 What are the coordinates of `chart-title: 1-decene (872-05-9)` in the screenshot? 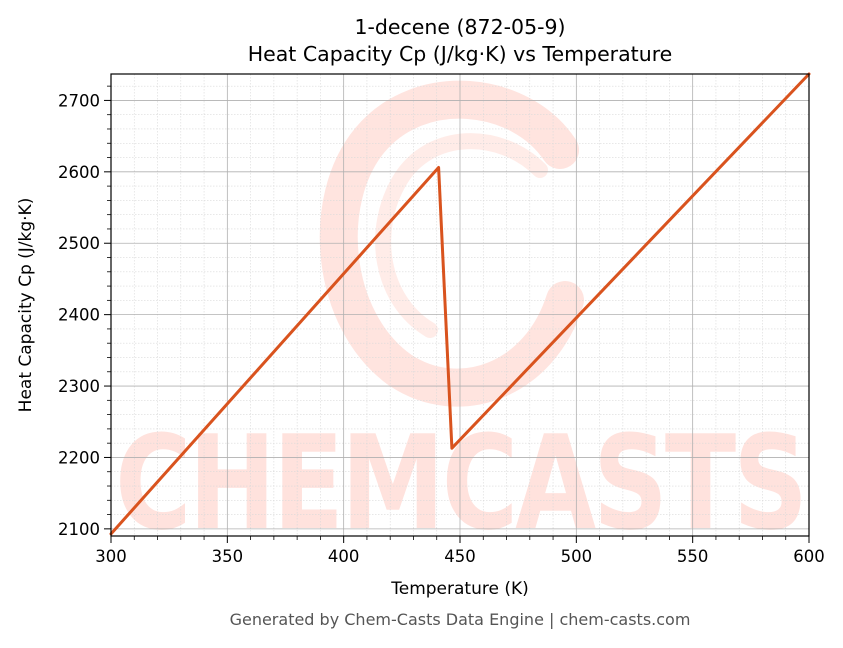 It's located at (459, 27).